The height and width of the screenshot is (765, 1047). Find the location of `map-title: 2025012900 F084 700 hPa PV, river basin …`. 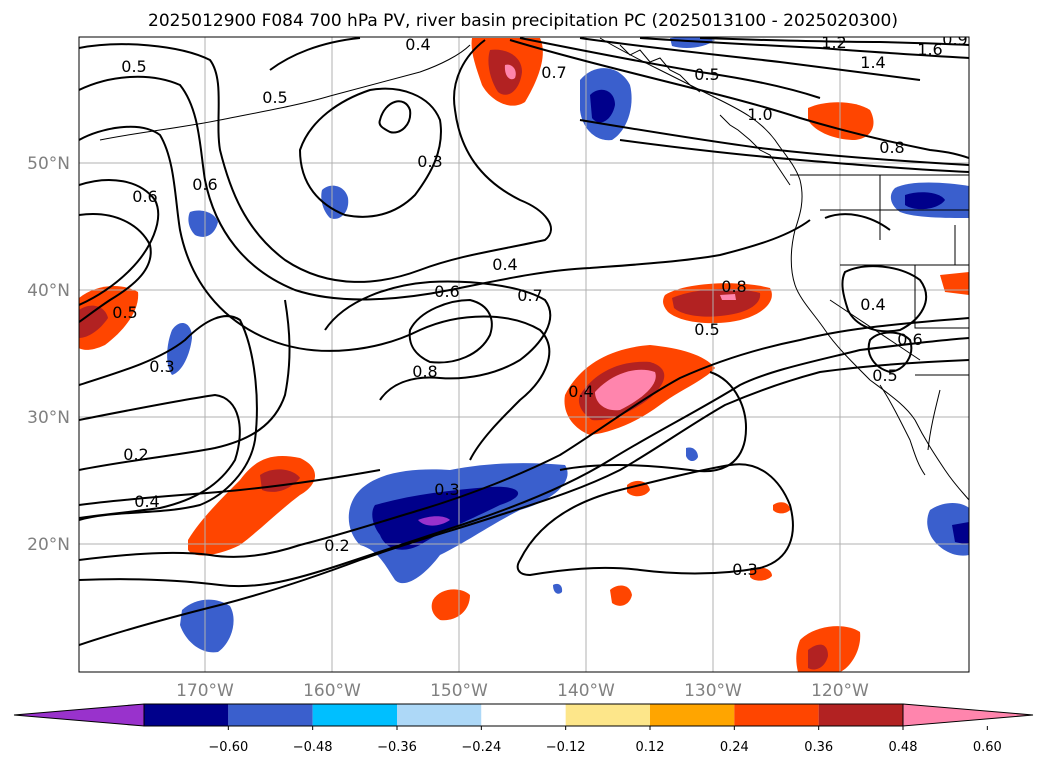

map-title: 2025012900 F084 700 hPa PV, river basin … is located at coordinates (523, 21).